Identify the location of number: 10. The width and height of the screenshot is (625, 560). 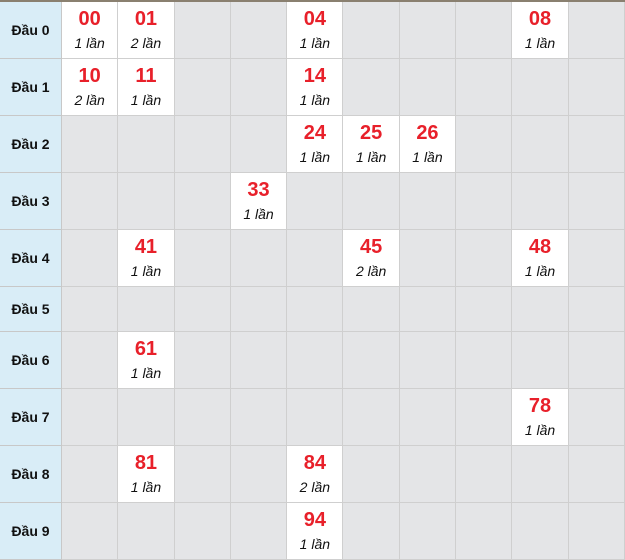
(89, 75).